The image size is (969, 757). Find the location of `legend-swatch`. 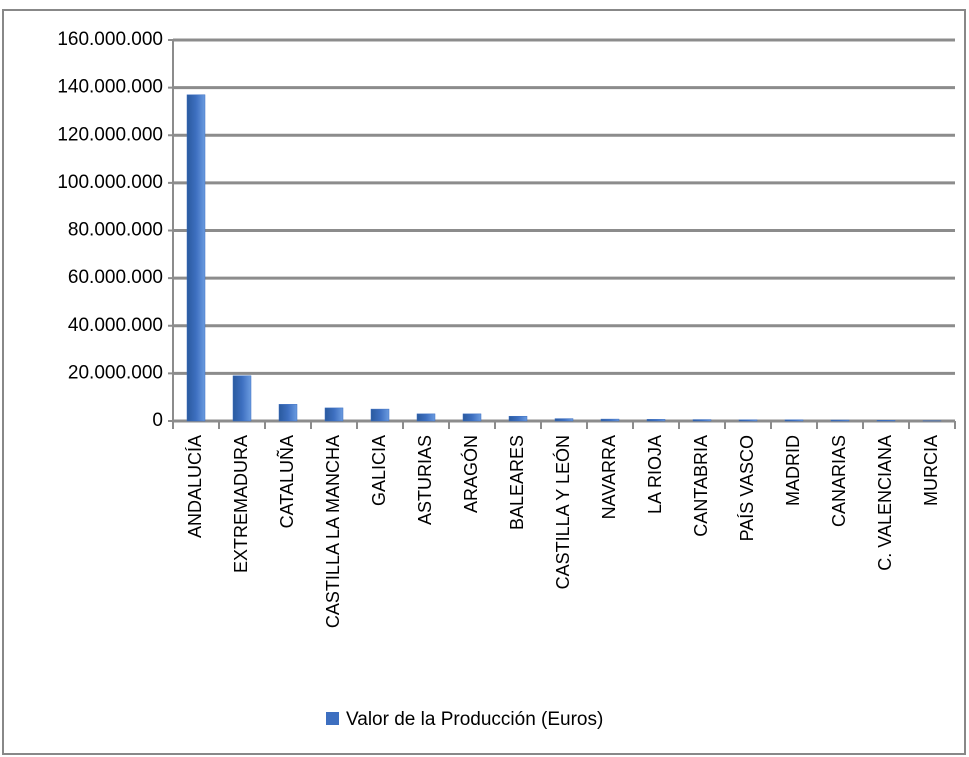

legend-swatch is located at coordinates (332, 718).